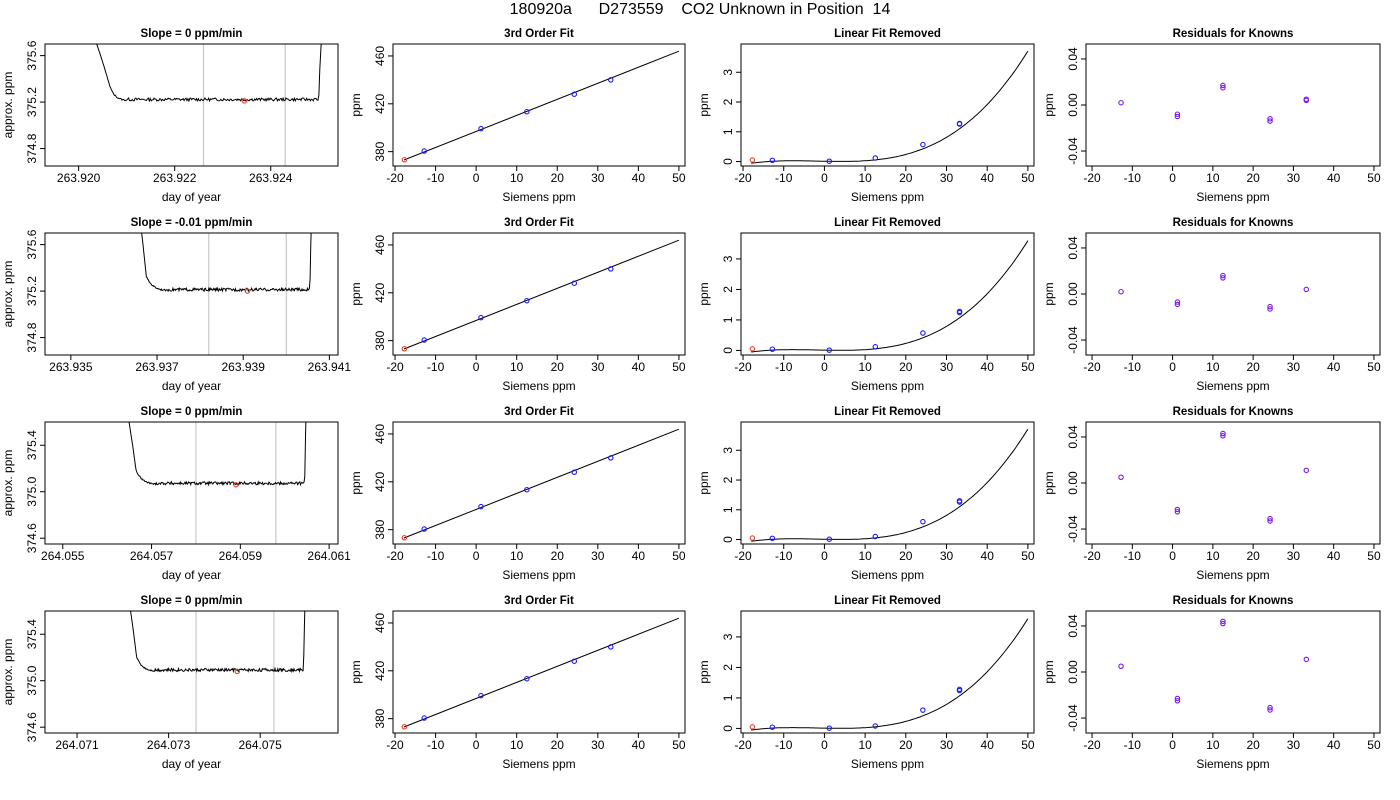  What do you see at coordinates (380, 245) in the screenshot?
I see `y-tick-label: 460` at bounding box center [380, 245].